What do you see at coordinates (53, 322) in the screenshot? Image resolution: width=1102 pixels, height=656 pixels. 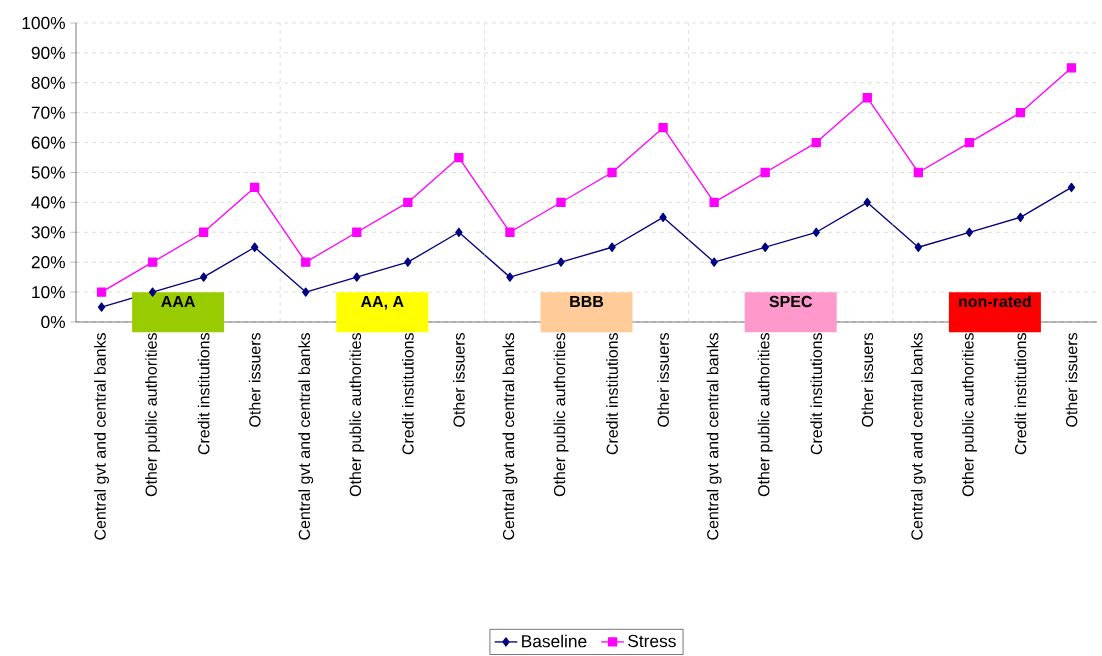 I see `y-tick-label: 0%` at bounding box center [53, 322].